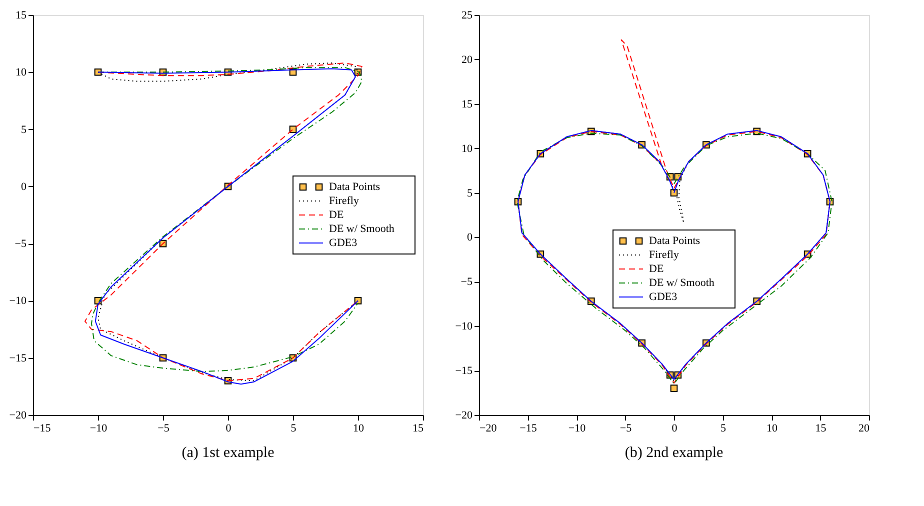  What do you see at coordinates (228, 453) in the screenshot?
I see `text: (a) 1st example` at bounding box center [228, 453].